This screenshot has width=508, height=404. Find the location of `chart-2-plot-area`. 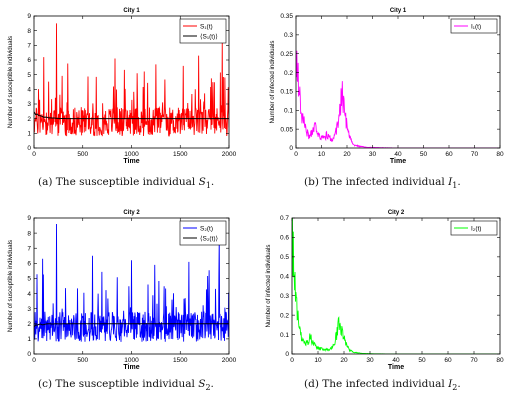

chart-2-plot-area is located at coordinates (131, 283).